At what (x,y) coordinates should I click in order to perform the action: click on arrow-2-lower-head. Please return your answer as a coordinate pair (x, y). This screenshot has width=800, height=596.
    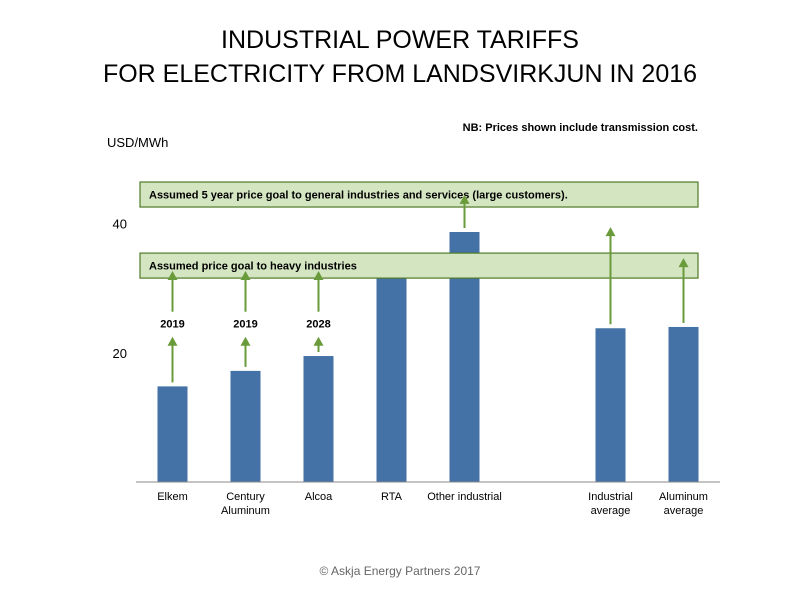
    Looking at the image, I should click on (318, 341).